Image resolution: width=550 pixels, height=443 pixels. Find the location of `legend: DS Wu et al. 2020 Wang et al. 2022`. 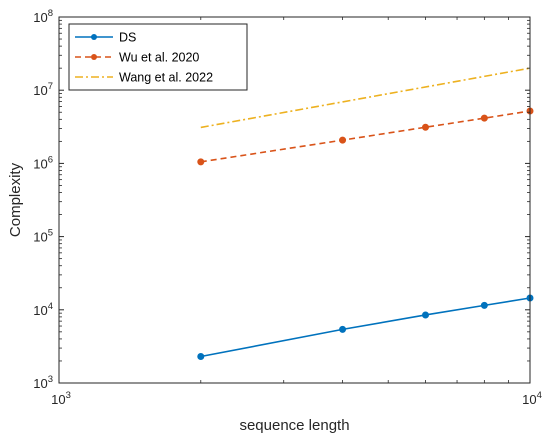

legend: DS Wu et al. 2020 Wang et al. 2022 is located at coordinates (158, 57).